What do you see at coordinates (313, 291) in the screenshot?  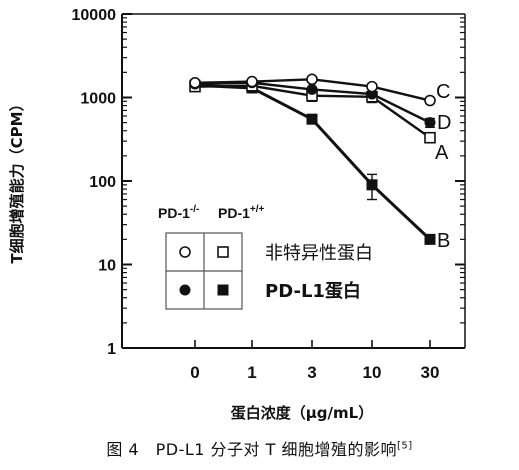 I see `legend-row-label: PD-L1蛋白` at bounding box center [313, 291].